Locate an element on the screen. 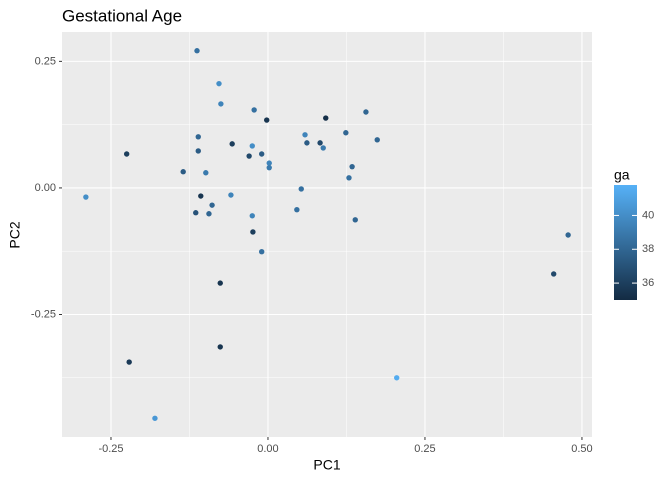  colorbar-tick-label: 40 is located at coordinates (648, 215).